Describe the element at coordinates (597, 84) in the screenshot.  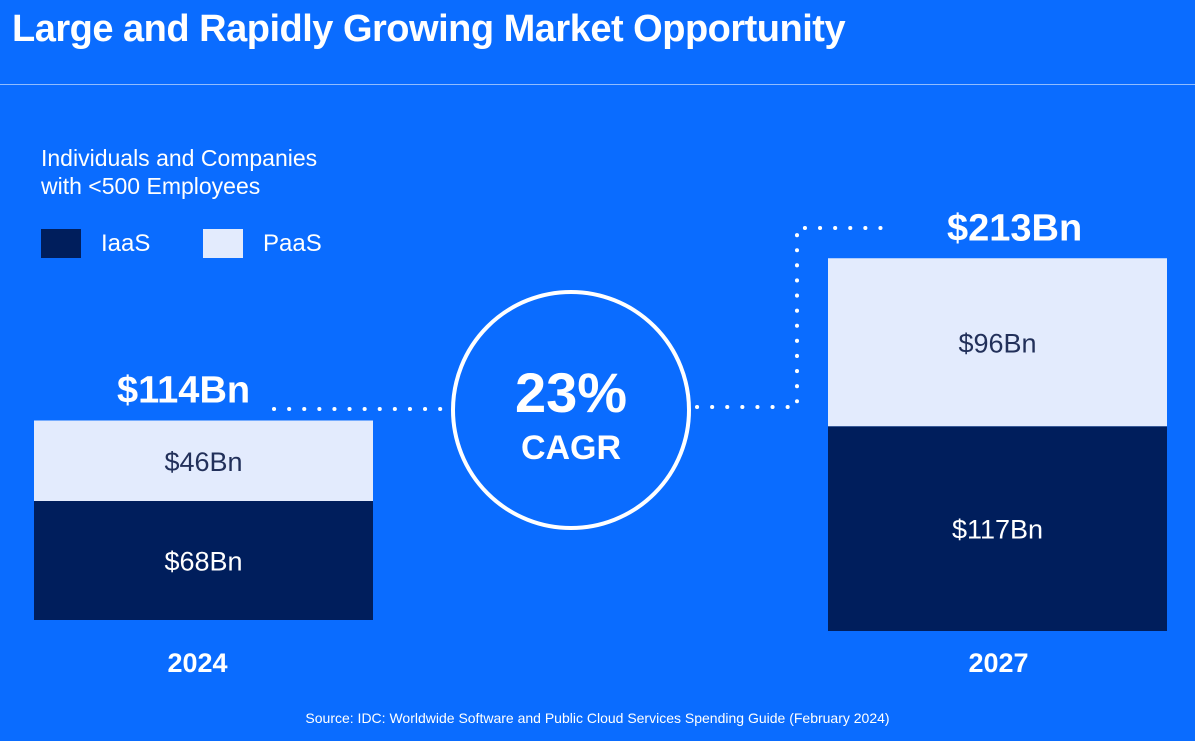
I see `title-divider` at that location.